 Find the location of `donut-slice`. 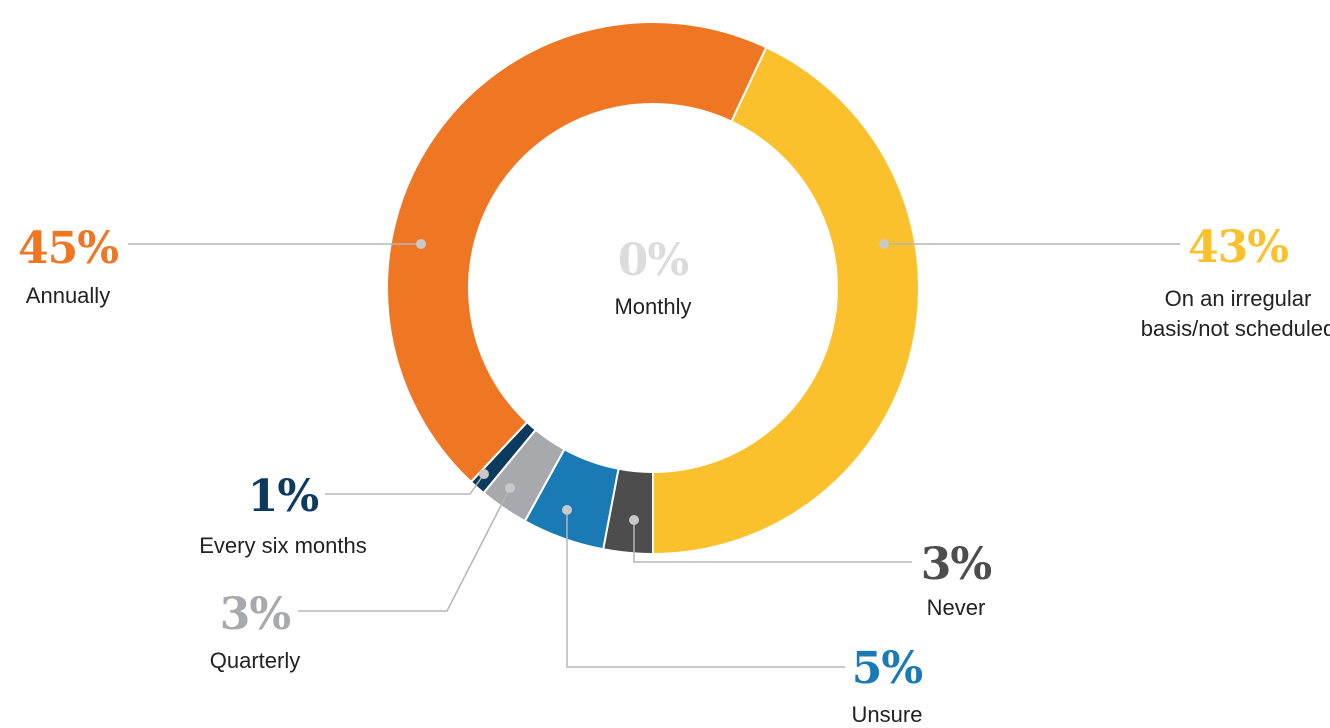

donut-slice is located at coordinates (786, 300).